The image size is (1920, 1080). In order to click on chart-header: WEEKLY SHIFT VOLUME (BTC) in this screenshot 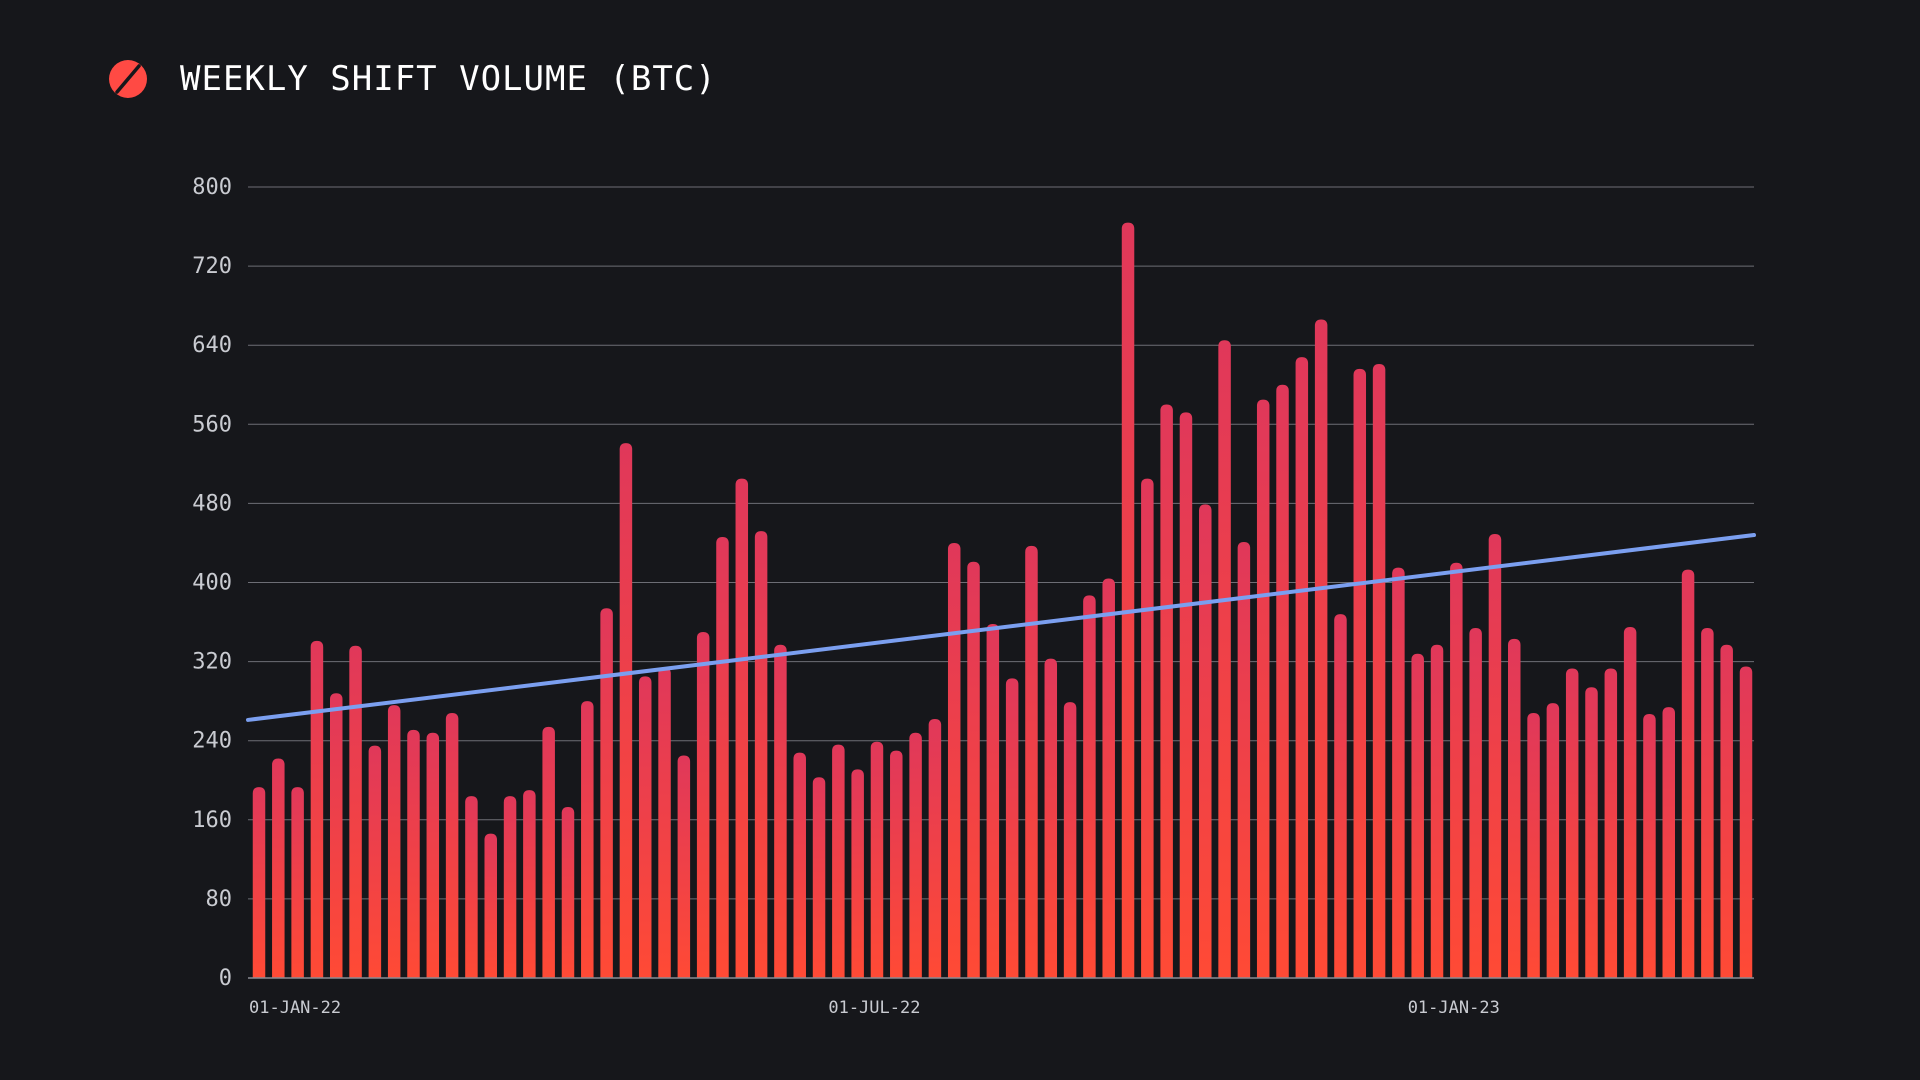, I will do `click(412, 79)`.